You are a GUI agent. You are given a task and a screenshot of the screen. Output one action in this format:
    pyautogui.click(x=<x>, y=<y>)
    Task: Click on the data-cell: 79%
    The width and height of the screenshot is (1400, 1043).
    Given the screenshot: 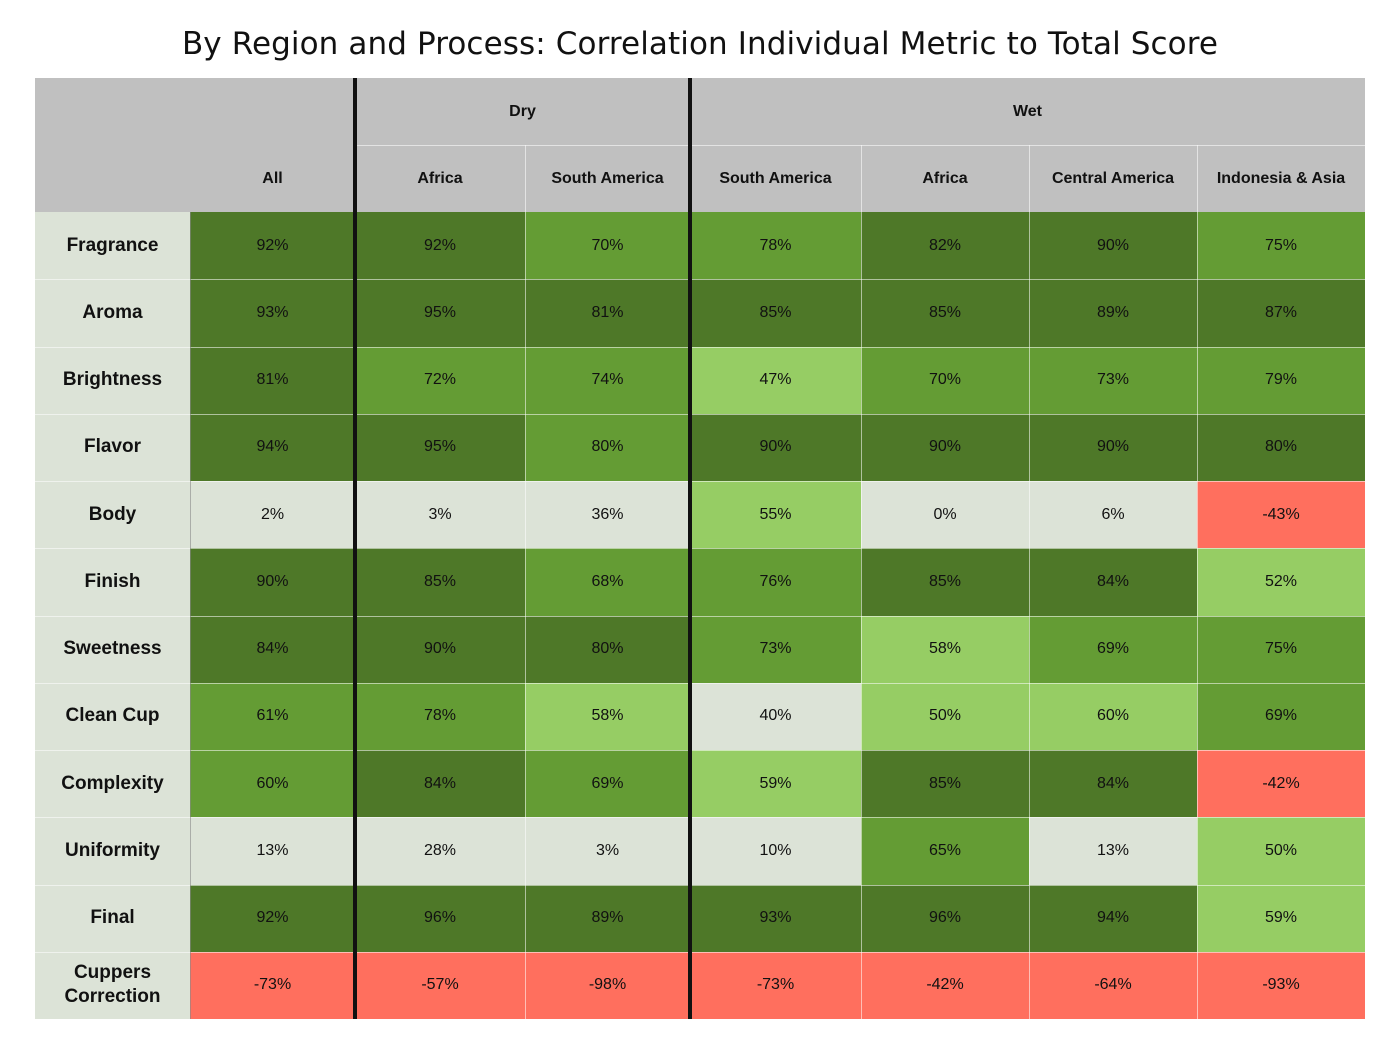 What is the action you would take?
    pyautogui.click(x=1281, y=380)
    